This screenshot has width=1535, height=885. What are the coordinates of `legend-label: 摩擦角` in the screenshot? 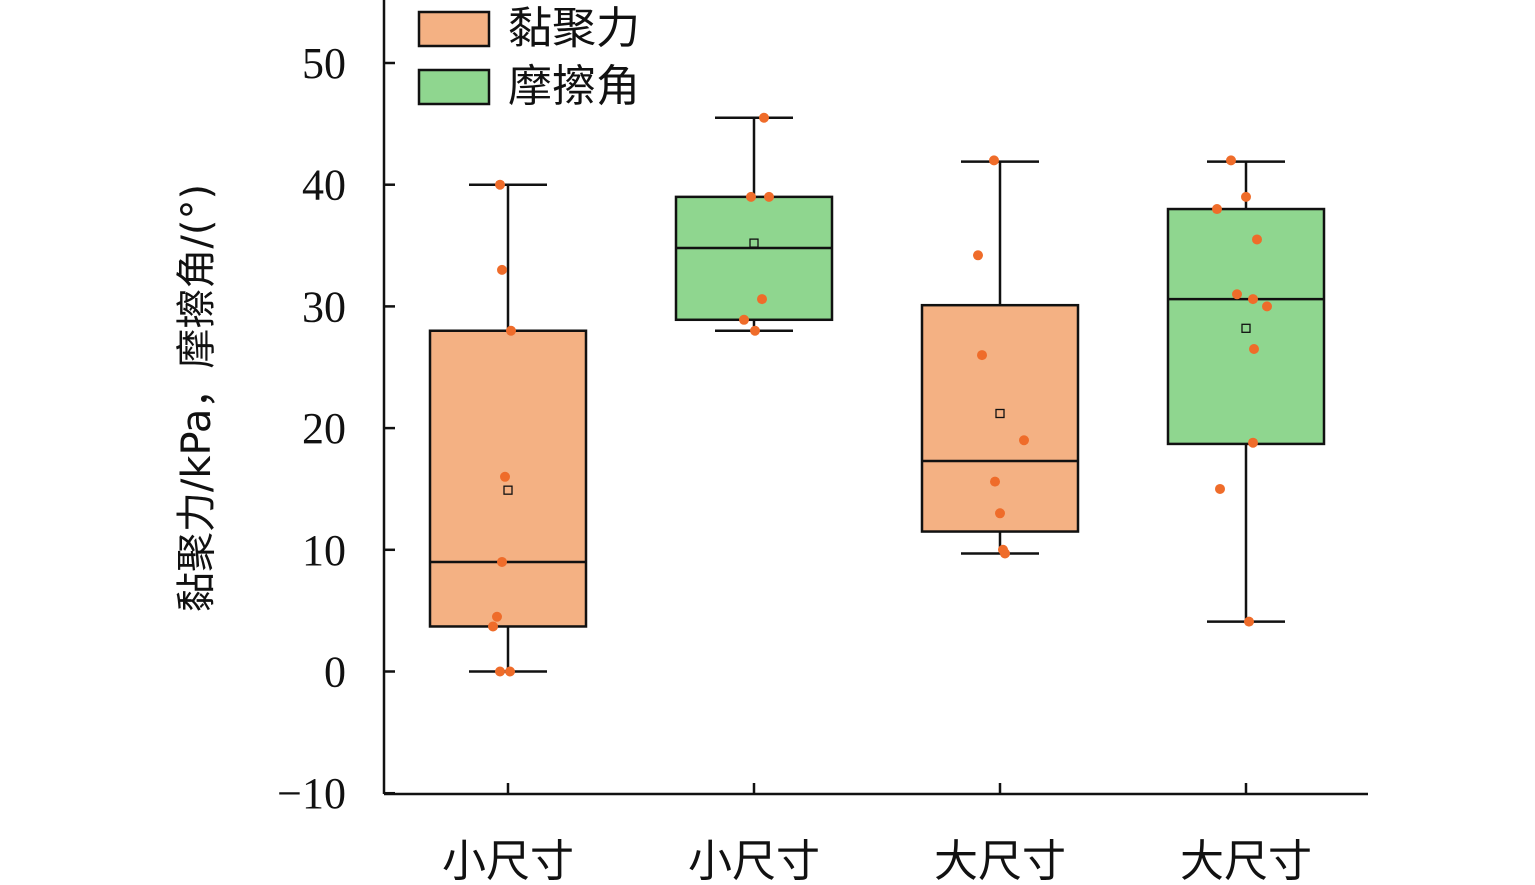 It's located at (574, 86).